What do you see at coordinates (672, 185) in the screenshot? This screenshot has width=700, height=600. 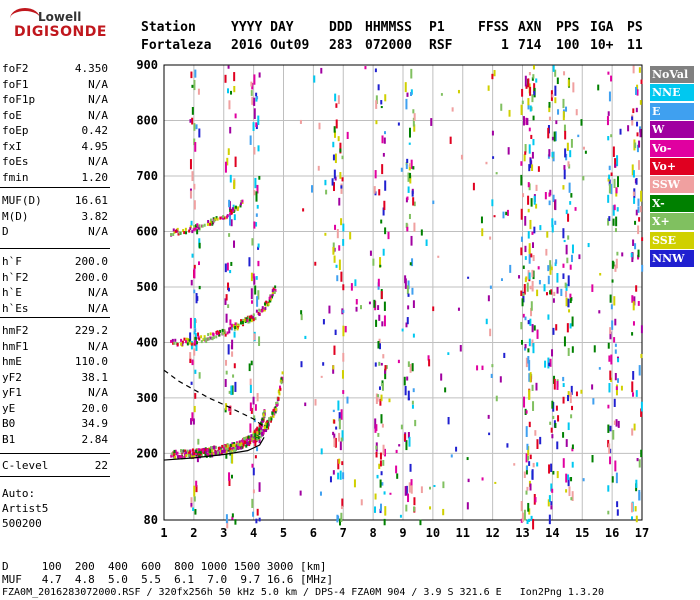 I see `legend-item: SSW` at bounding box center [672, 185].